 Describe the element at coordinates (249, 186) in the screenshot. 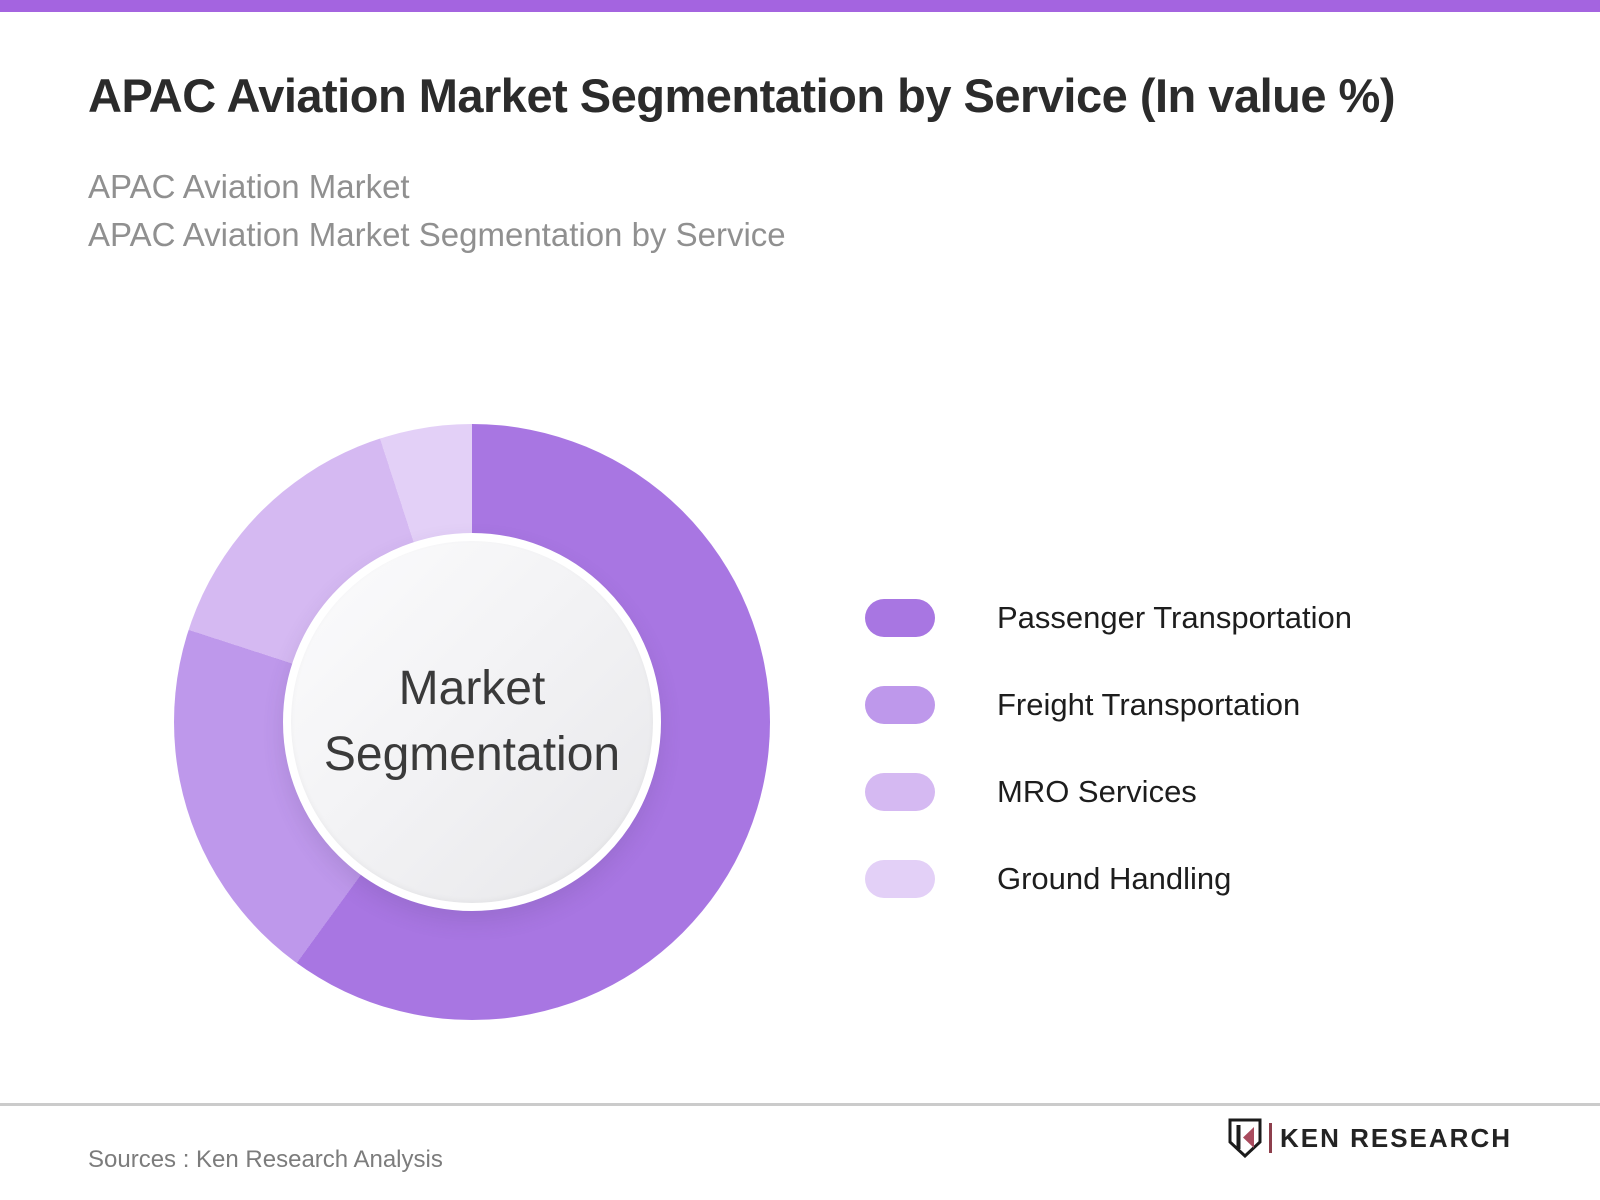

I see `subtitle-line-1: APAC Aviation Market` at that location.